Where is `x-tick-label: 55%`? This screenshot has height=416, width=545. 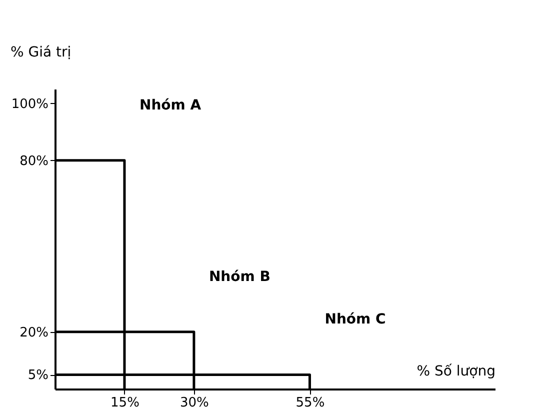
x-tick-label: 55% is located at coordinates (310, 403).